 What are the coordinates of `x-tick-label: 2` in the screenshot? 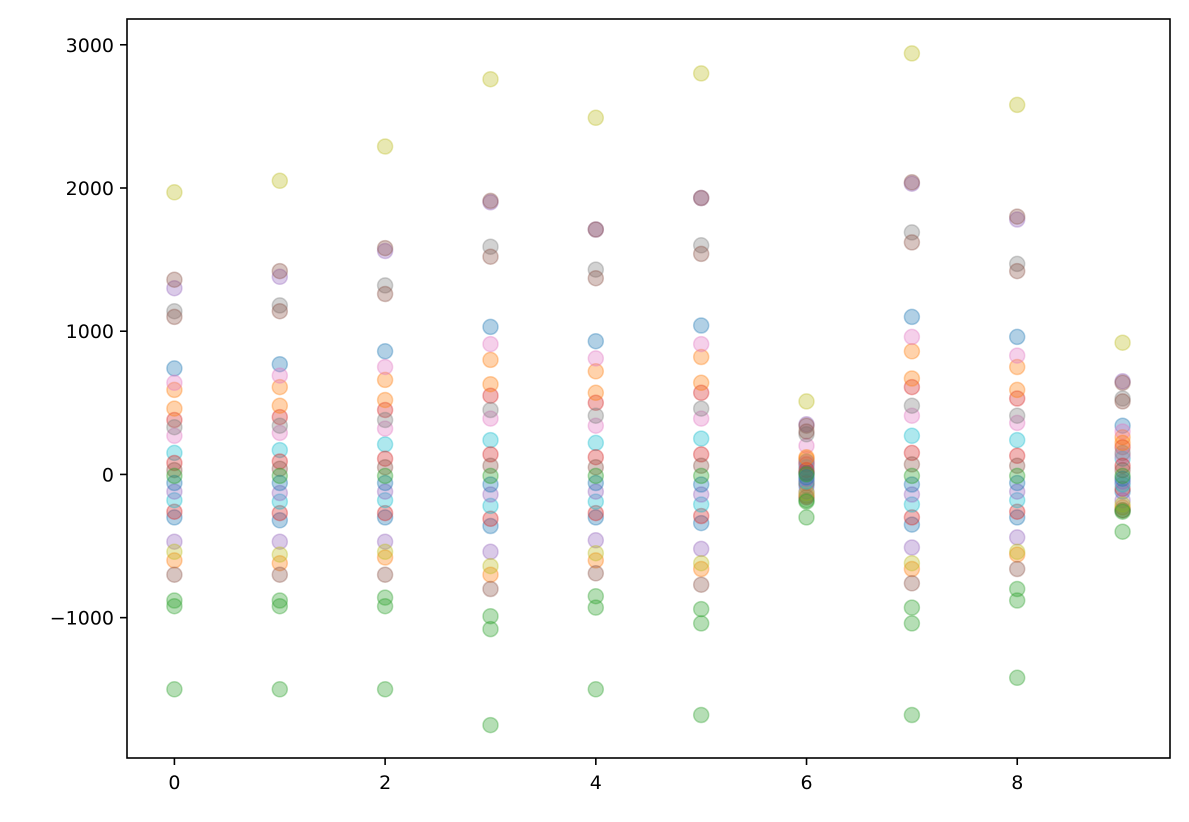 It's located at (385, 783).